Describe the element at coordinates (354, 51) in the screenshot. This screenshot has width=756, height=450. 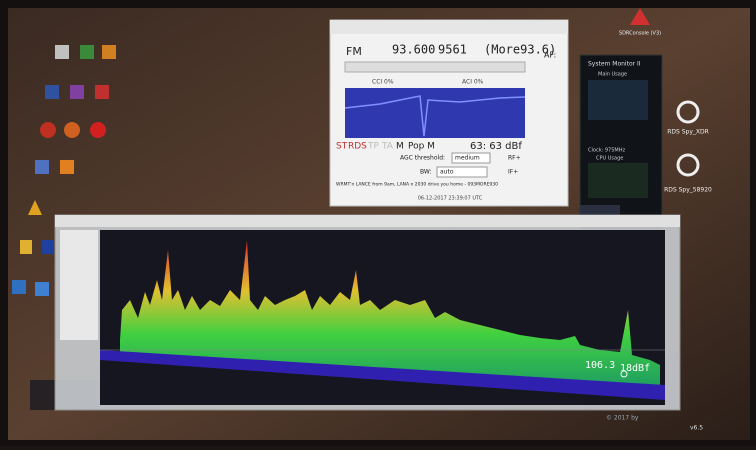
I see `band: FM` at that location.